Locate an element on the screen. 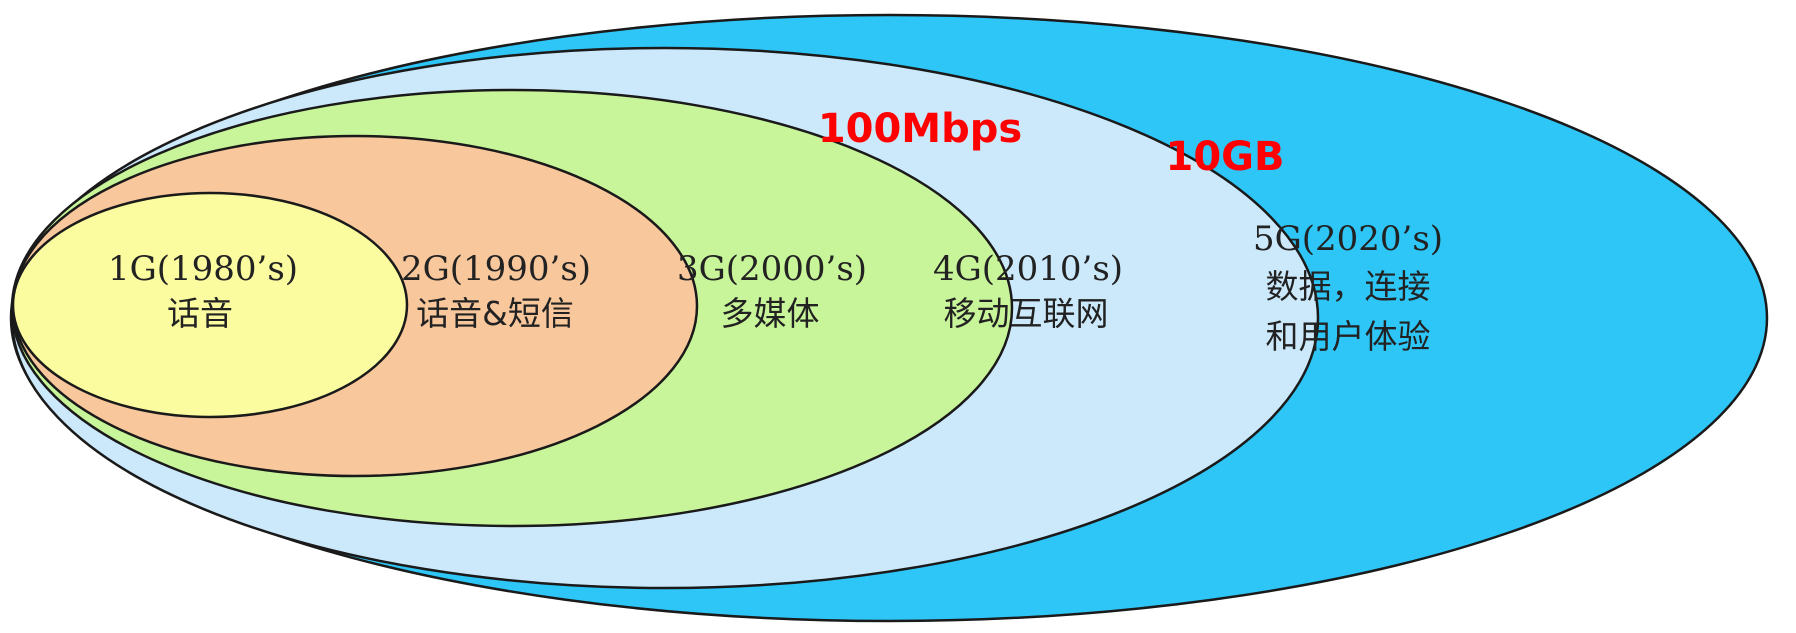  desc-label-5g-line1: 数据，连接 is located at coordinates (1348, 286).